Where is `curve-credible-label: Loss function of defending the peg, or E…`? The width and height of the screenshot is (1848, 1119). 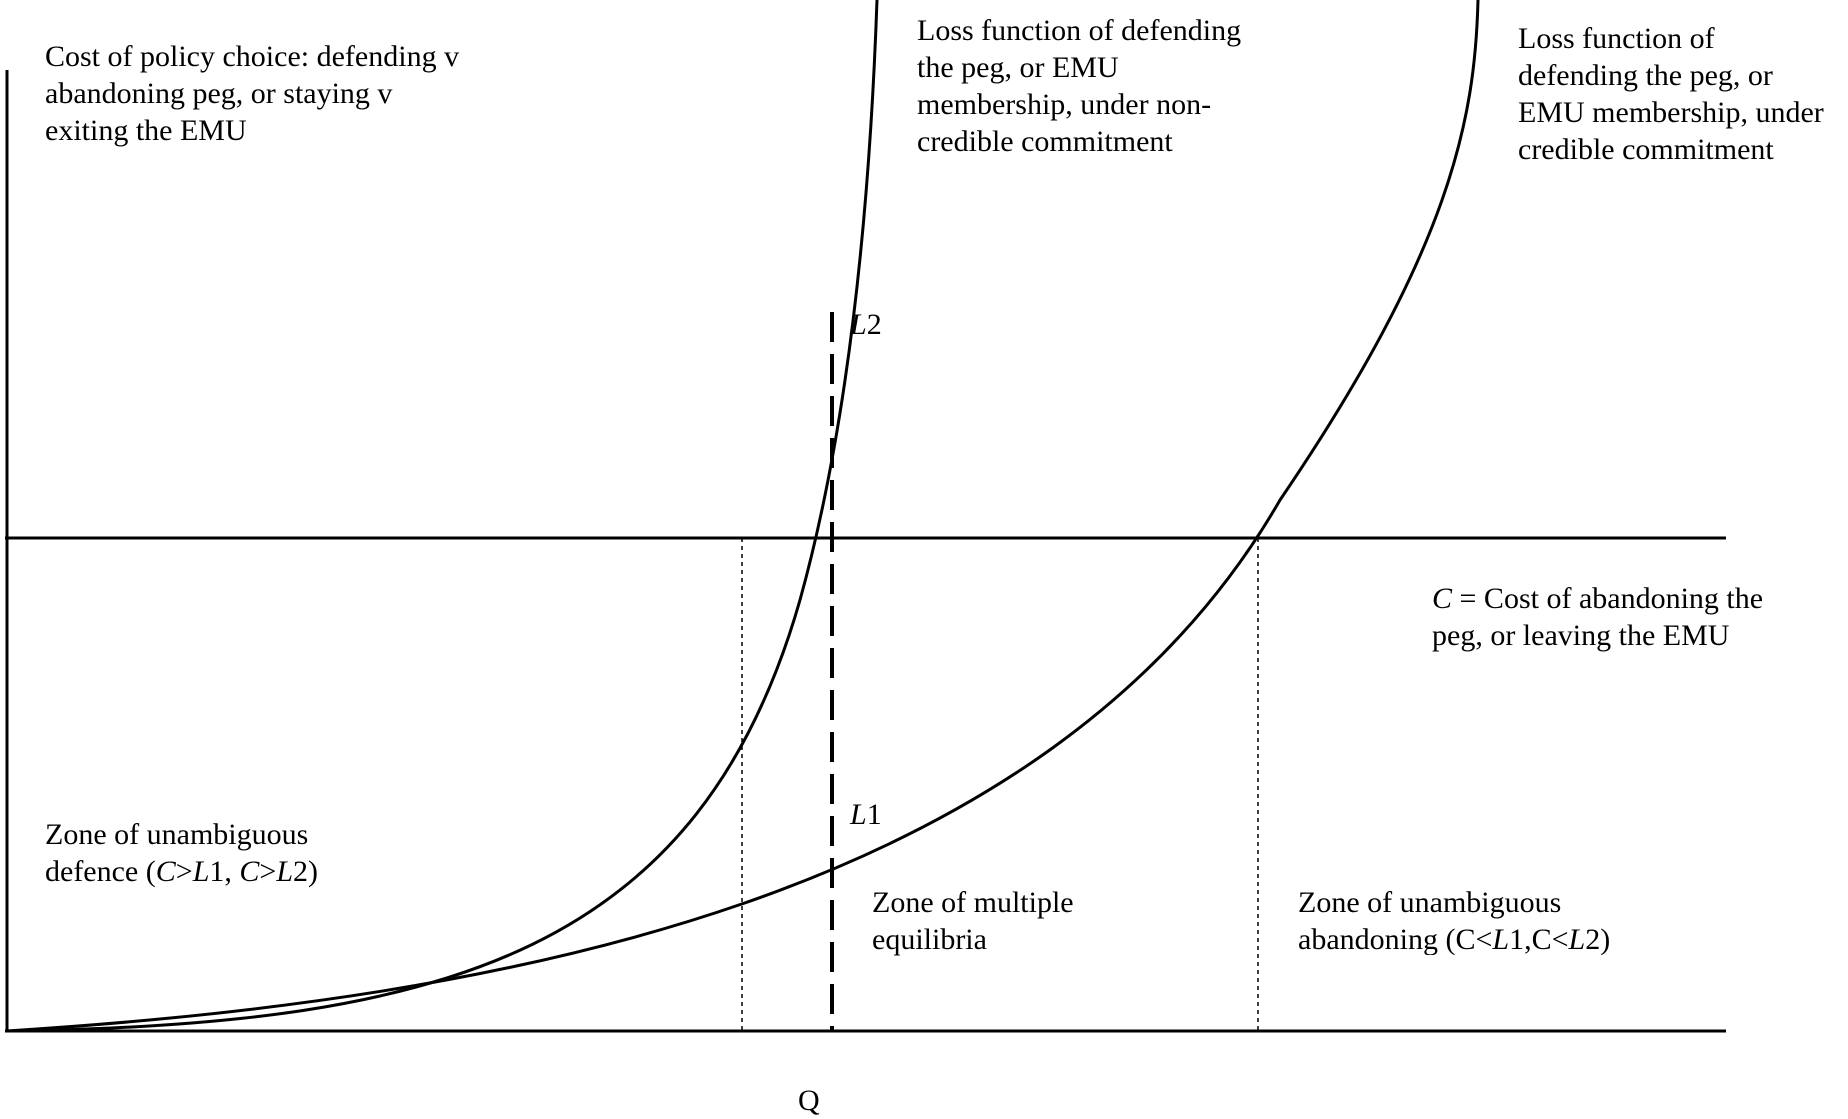 curve-credible-label: Loss function of defending the peg, or E… is located at coordinates (1671, 94).